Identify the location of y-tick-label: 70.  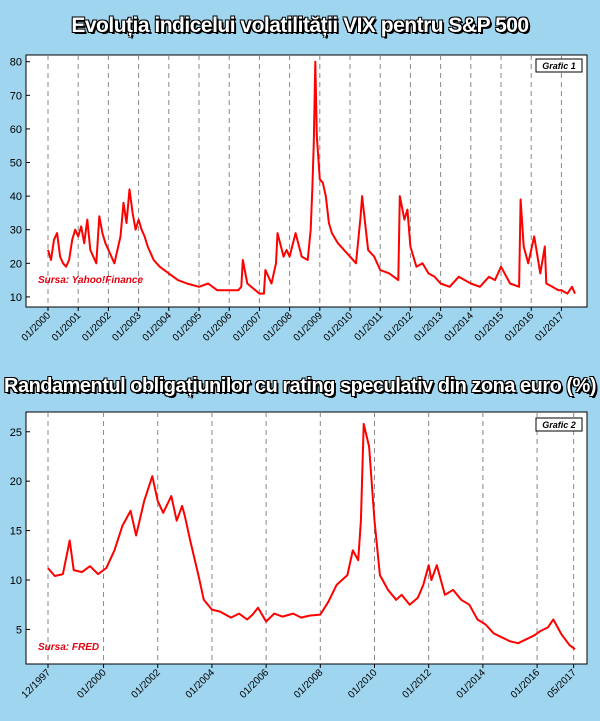
(16, 96).